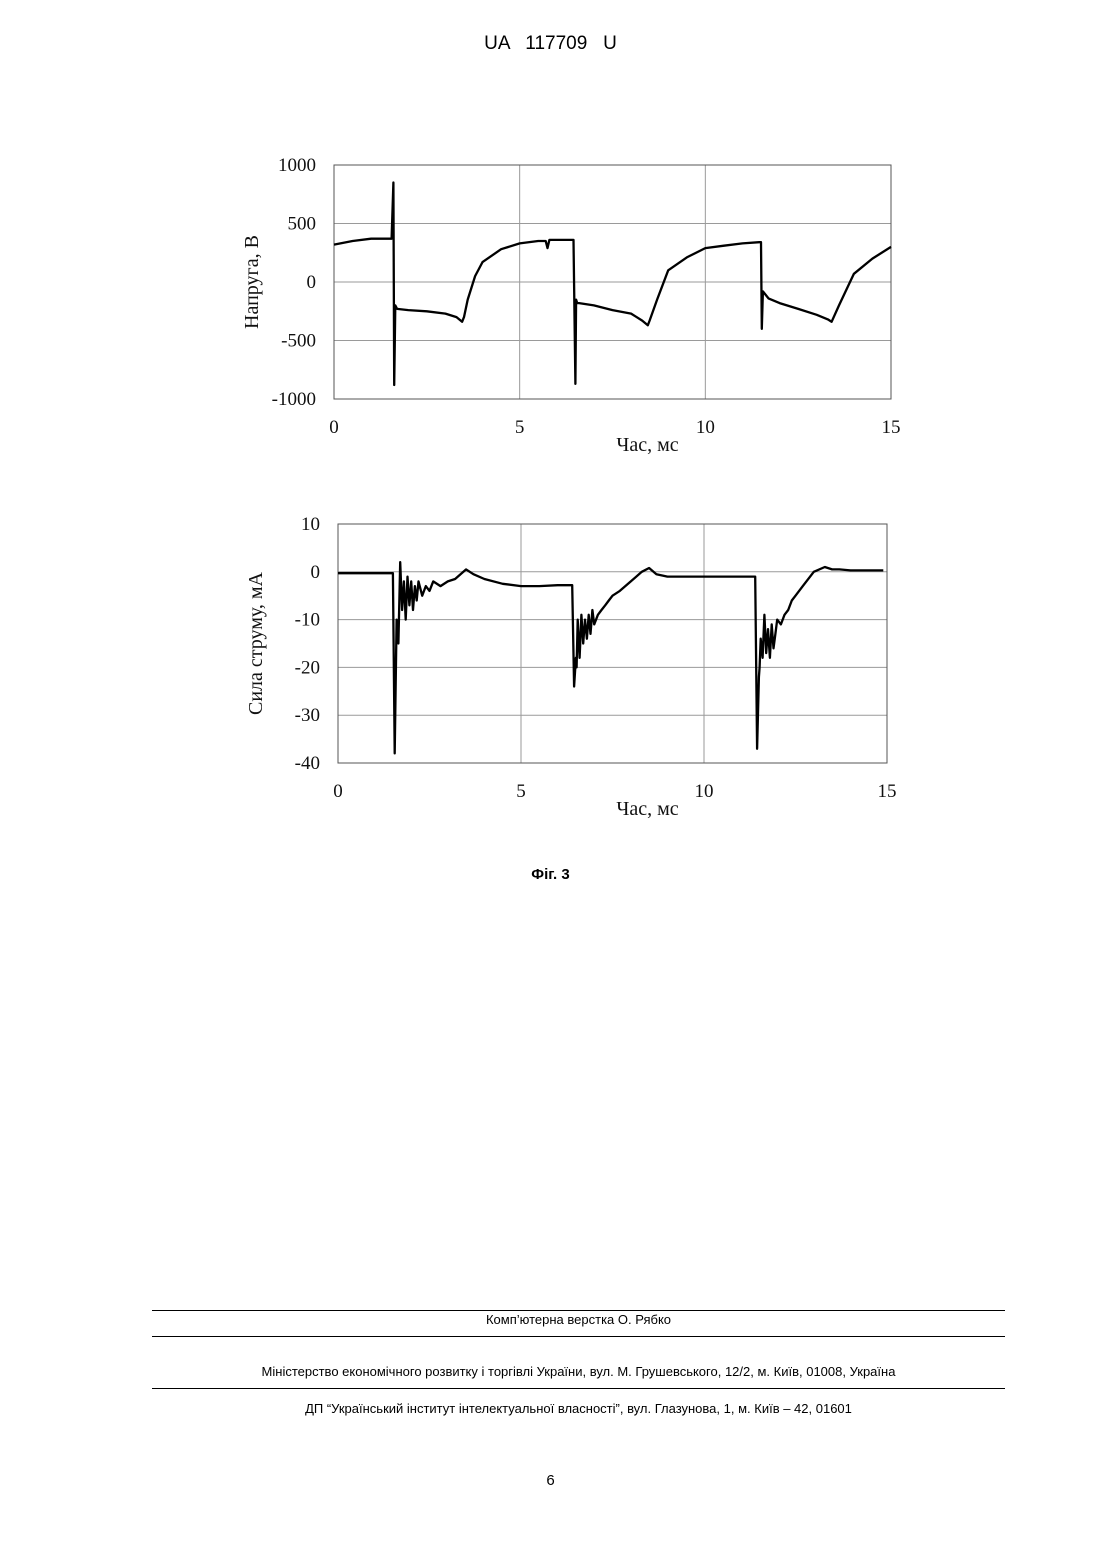 This screenshot has width=1101, height=1557. Describe the element at coordinates (550, 44) in the screenshot. I see `document-number: UA 117709 U` at that location.